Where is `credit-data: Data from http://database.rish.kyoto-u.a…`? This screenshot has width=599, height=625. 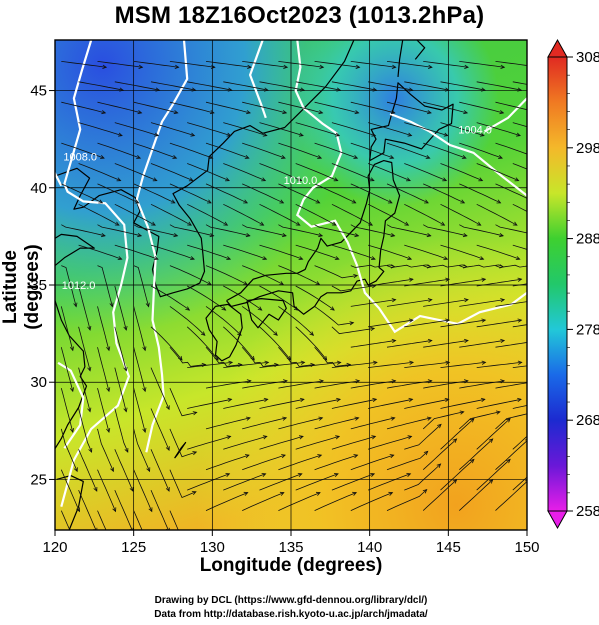 credit-data: Data from http://database.rish.kyoto-u.a… is located at coordinates (291, 614).